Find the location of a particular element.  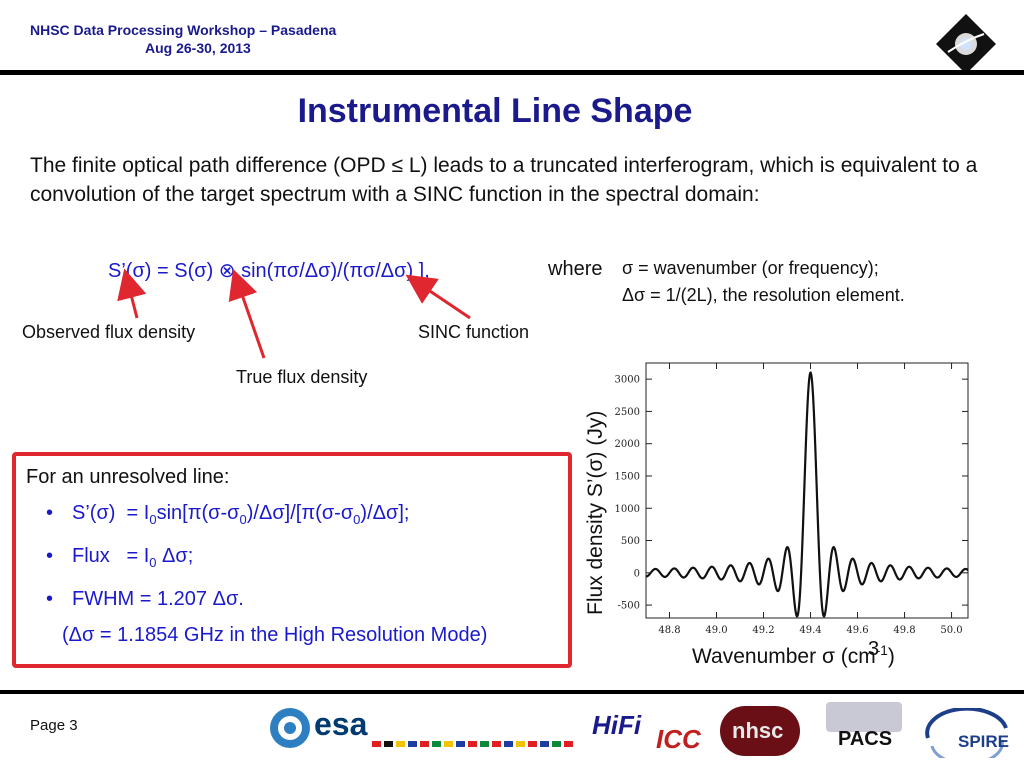

pacs-logo: PACS is located at coordinates (864, 730).